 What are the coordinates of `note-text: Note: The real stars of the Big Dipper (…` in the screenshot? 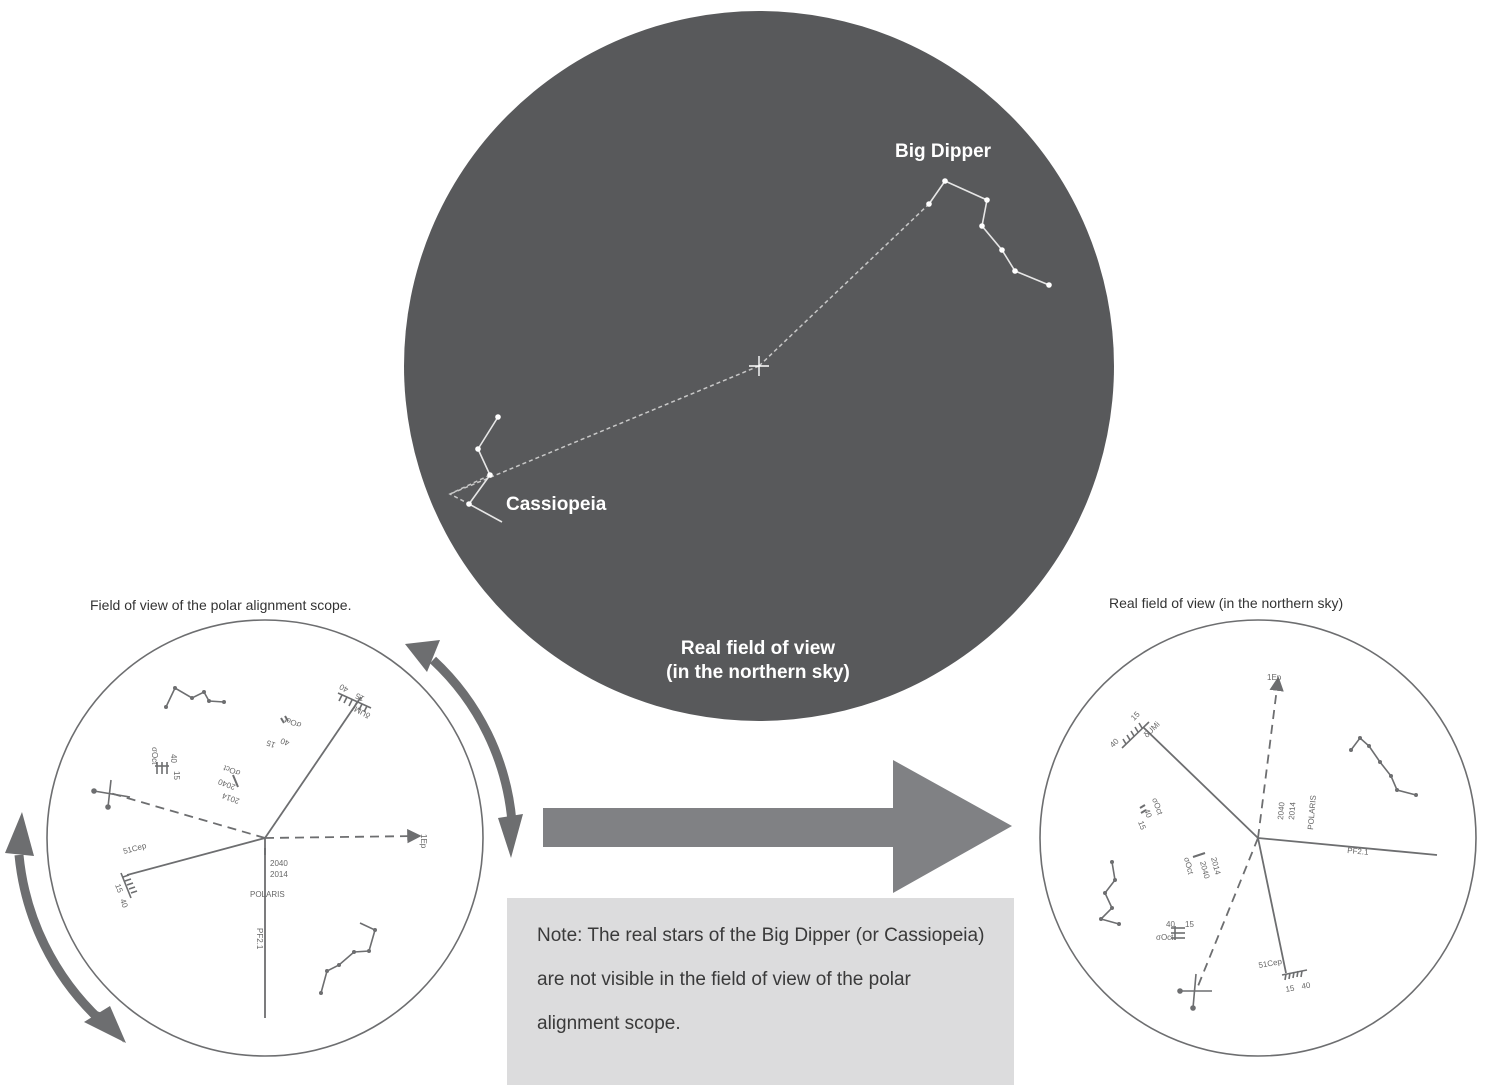 It's located at (761, 979).